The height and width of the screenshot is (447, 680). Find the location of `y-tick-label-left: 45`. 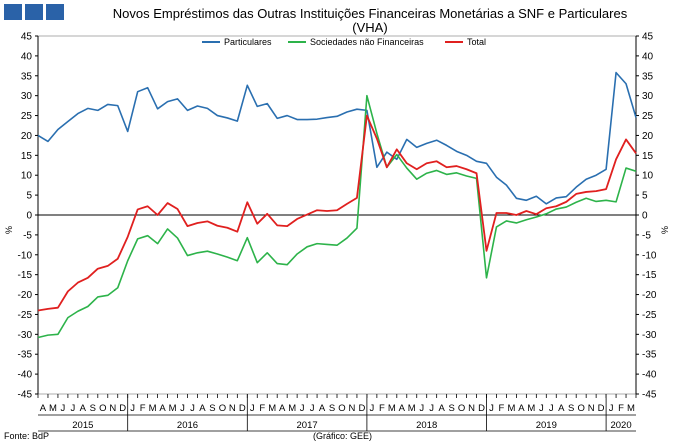

y-tick-label-left: 45 is located at coordinates (27, 37).